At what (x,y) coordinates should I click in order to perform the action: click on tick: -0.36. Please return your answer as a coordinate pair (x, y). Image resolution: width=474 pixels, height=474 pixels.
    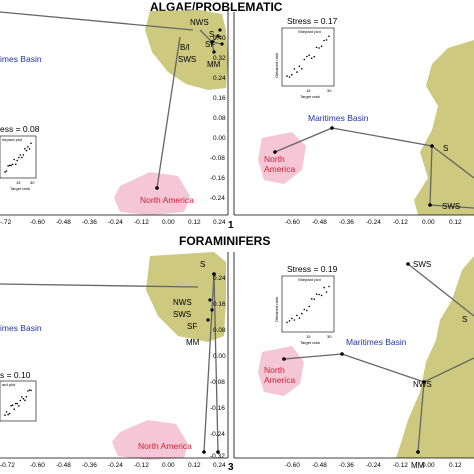
    Looking at the image, I should click on (89, 222).